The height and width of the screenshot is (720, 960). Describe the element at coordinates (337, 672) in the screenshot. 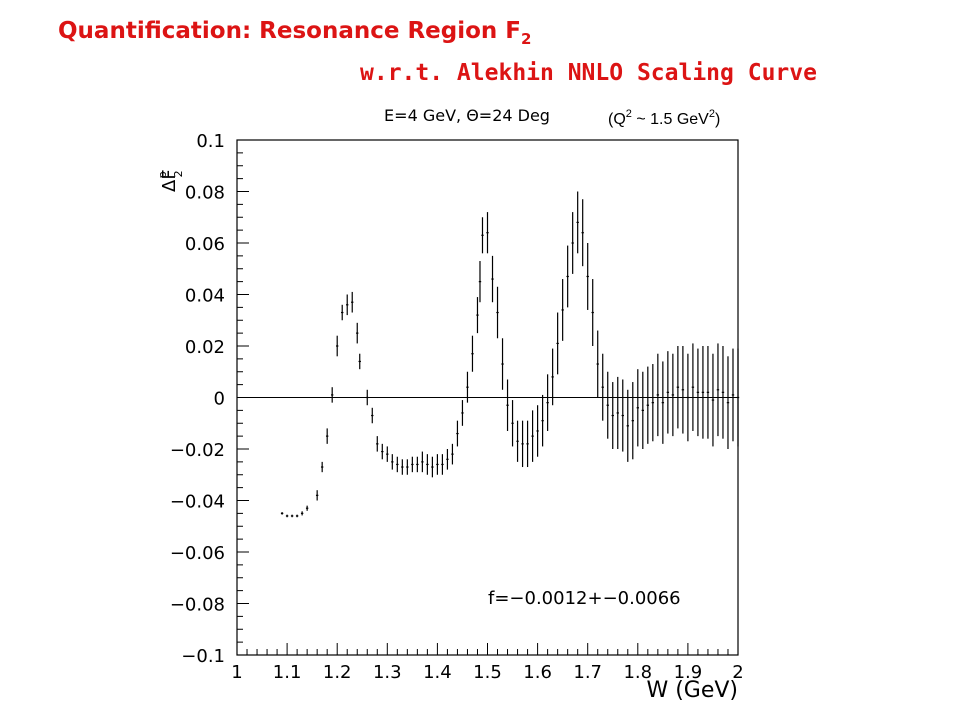

I see `x-tick-label: 1.2` at that location.